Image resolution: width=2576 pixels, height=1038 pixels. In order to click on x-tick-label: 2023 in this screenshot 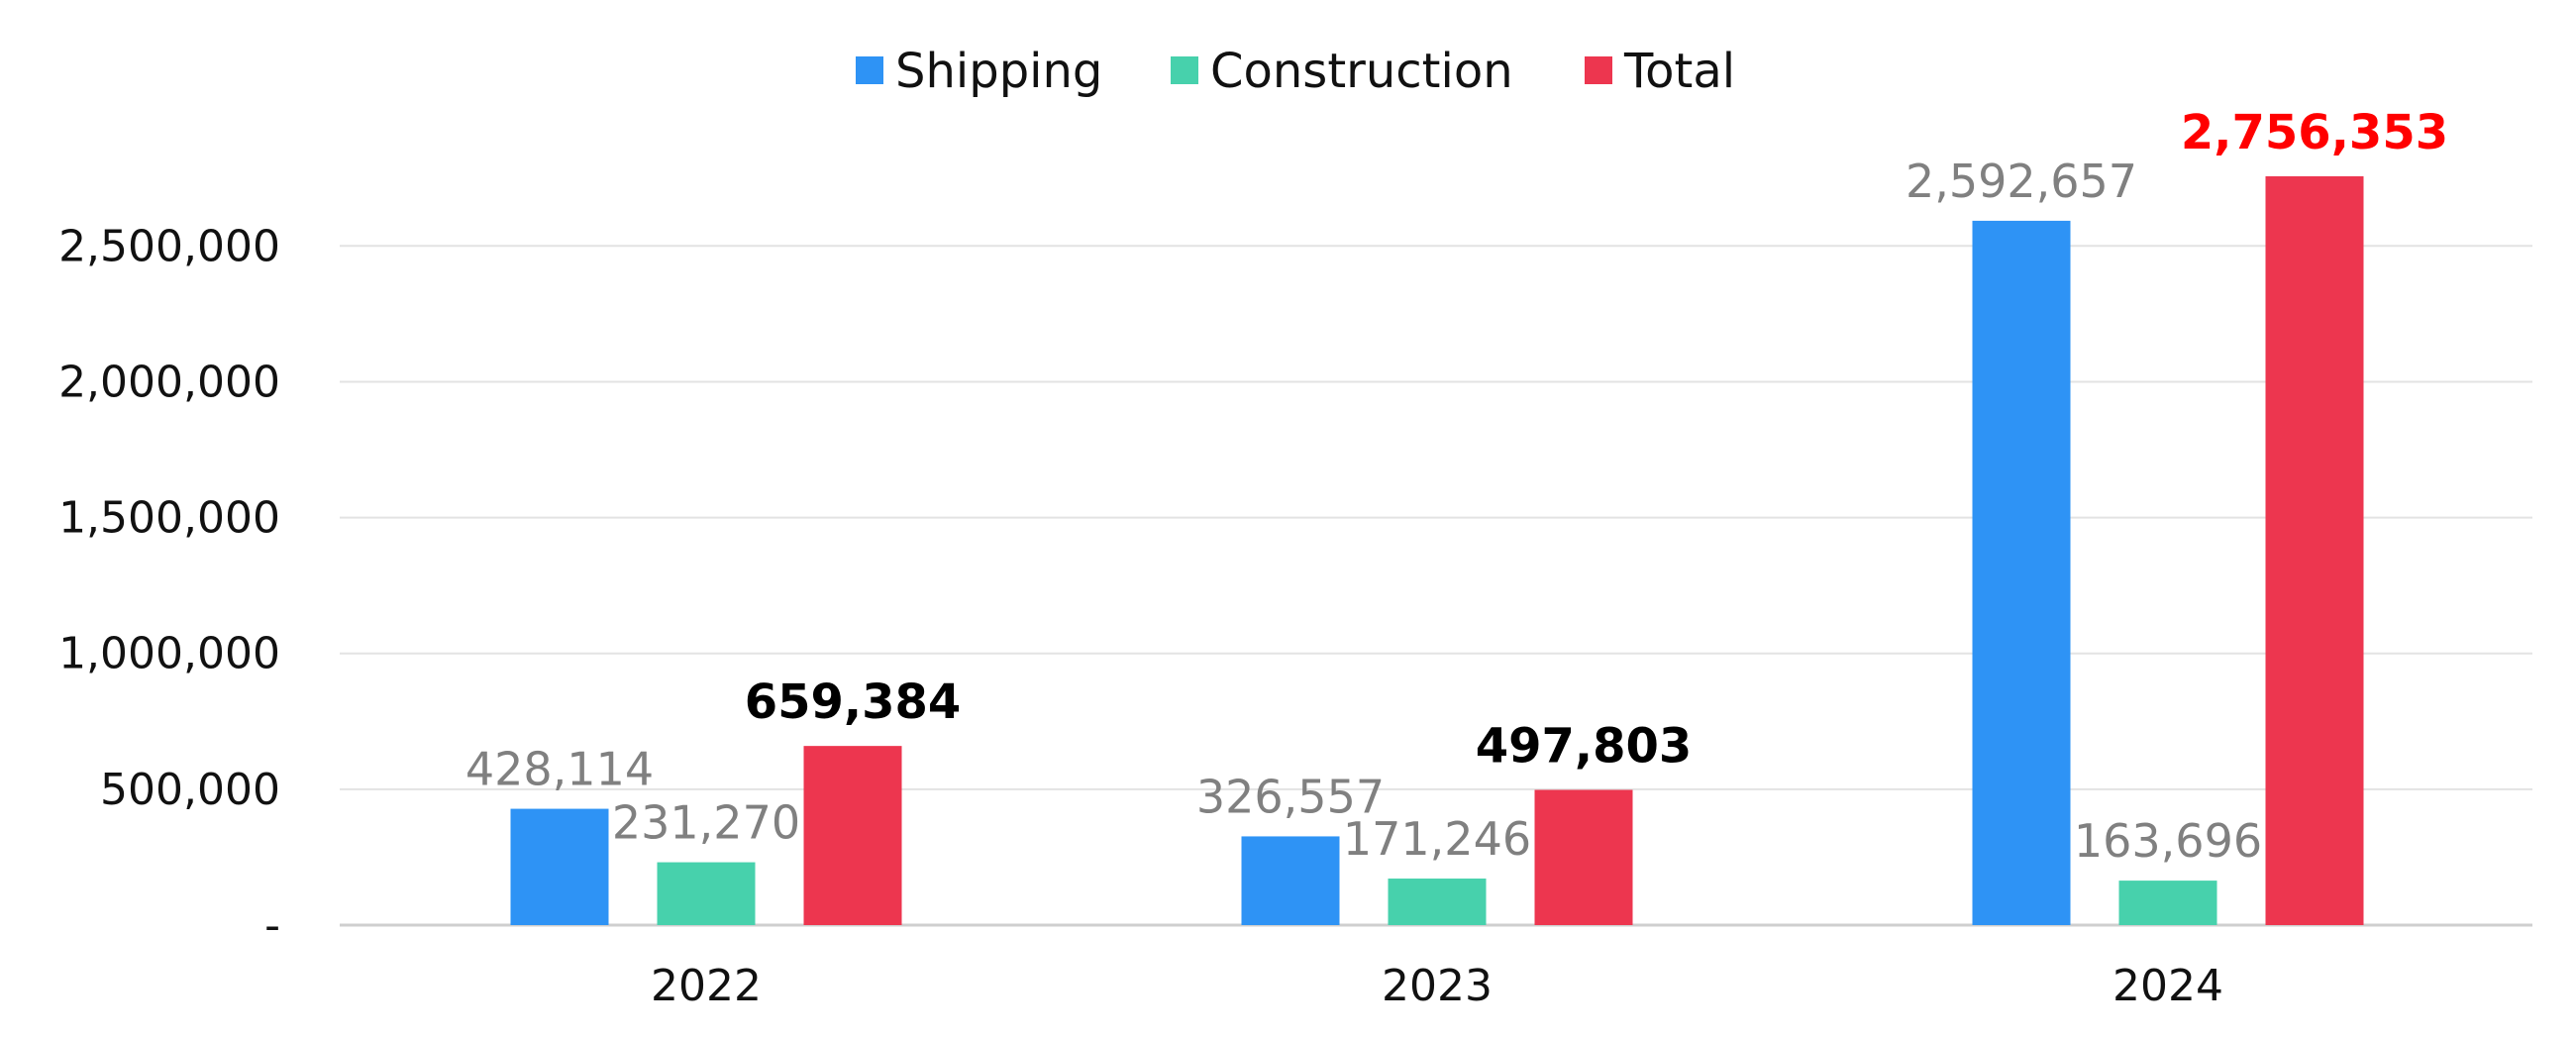, I will do `click(1437, 986)`.